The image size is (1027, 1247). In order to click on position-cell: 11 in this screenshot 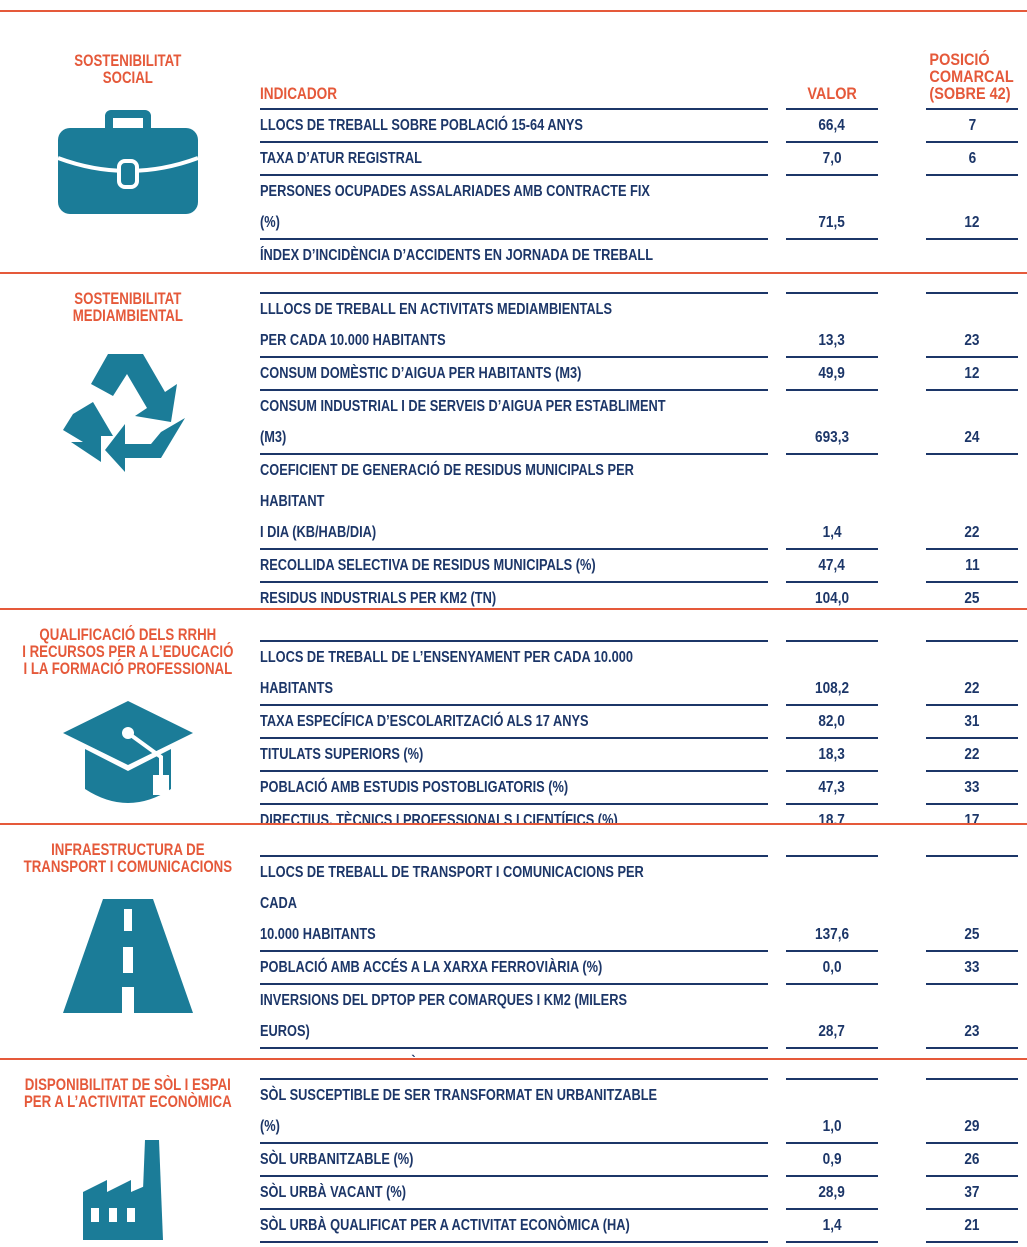, I will do `click(972, 566)`.